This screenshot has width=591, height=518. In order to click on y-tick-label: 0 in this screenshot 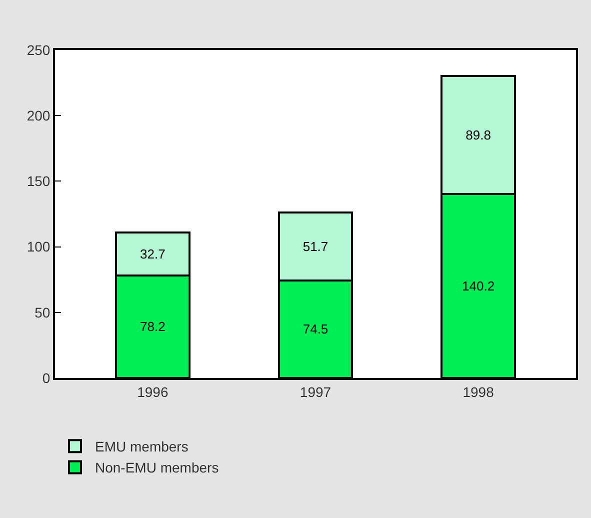, I will do `click(46, 378)`.